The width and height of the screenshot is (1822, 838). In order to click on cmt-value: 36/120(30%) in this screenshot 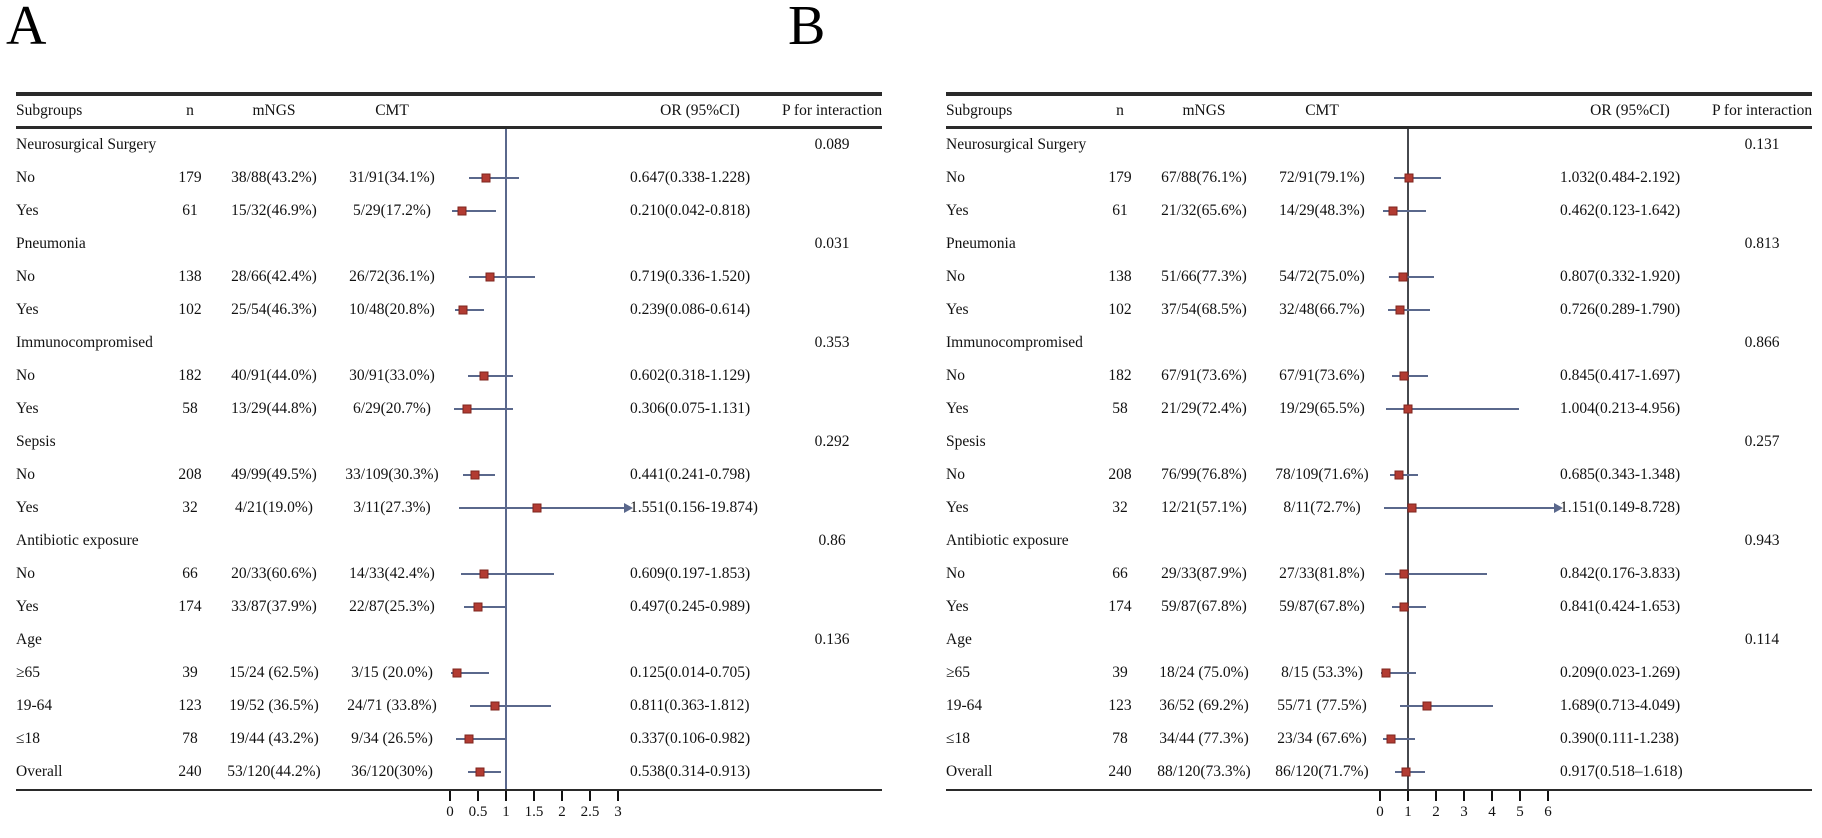, I will do `click(392, 771)`.